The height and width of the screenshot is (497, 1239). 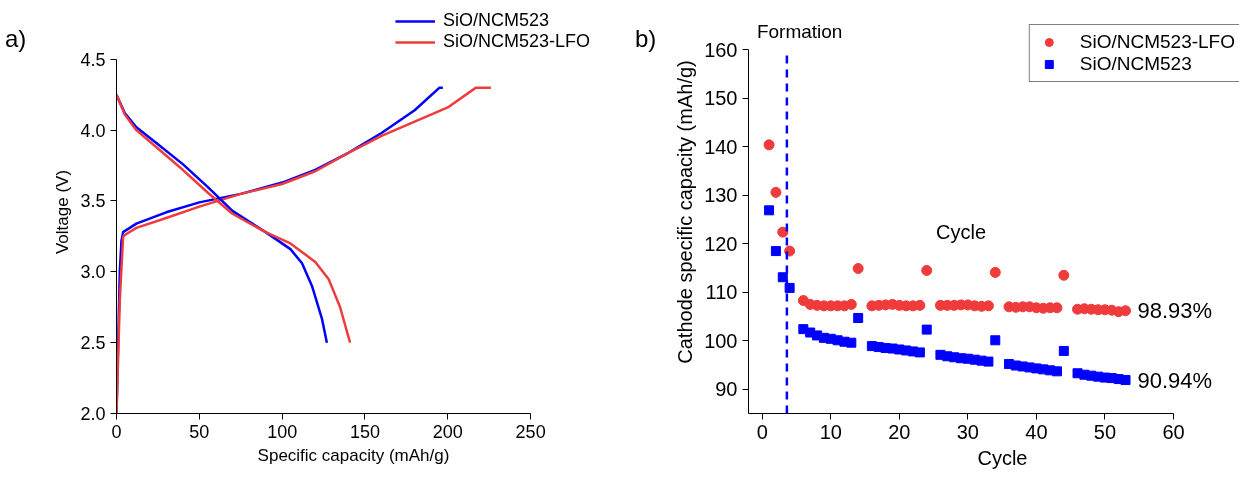 What do you see at coordinates (721, 340) in the screenshot?
I see `y-tick-label: 100` at bounding box center [721, 340].